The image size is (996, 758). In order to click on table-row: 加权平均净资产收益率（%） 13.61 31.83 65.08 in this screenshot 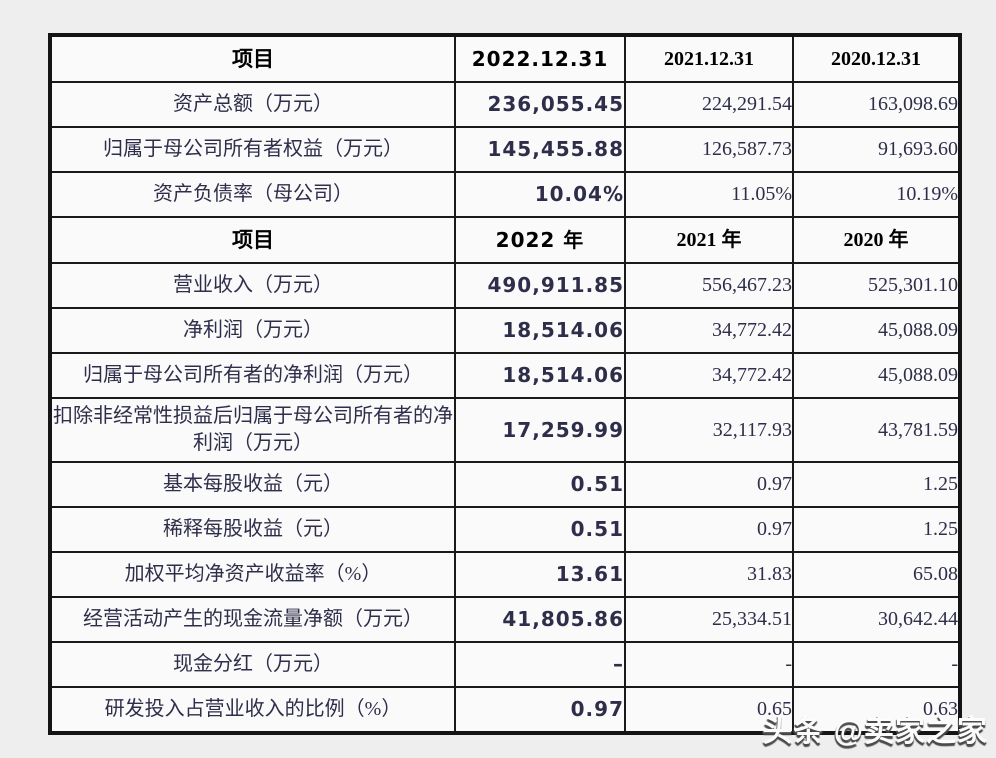, I will do `click(505, 574)`.